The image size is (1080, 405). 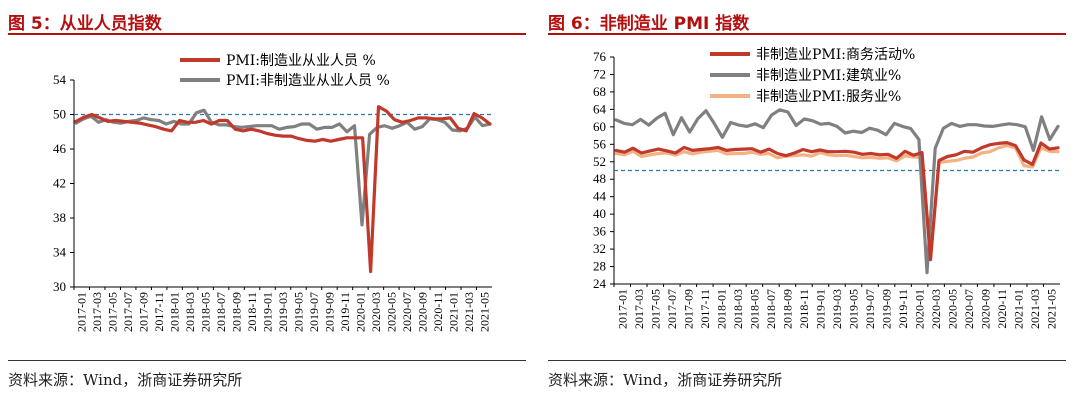 I want to click on right-x-tick-label: 2021-03, so click(x=1035, y=309).